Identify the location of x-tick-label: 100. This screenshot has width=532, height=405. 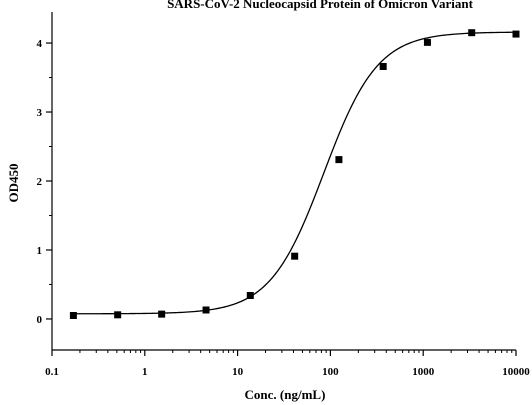
(330, 372).